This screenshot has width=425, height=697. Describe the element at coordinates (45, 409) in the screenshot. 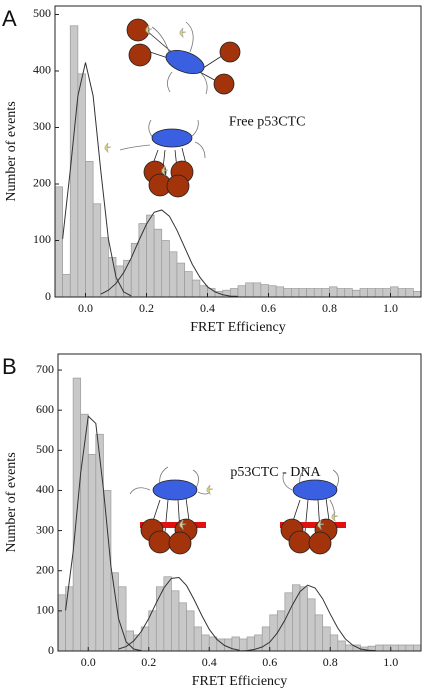

I see `y-tick-label: 600` at that location.